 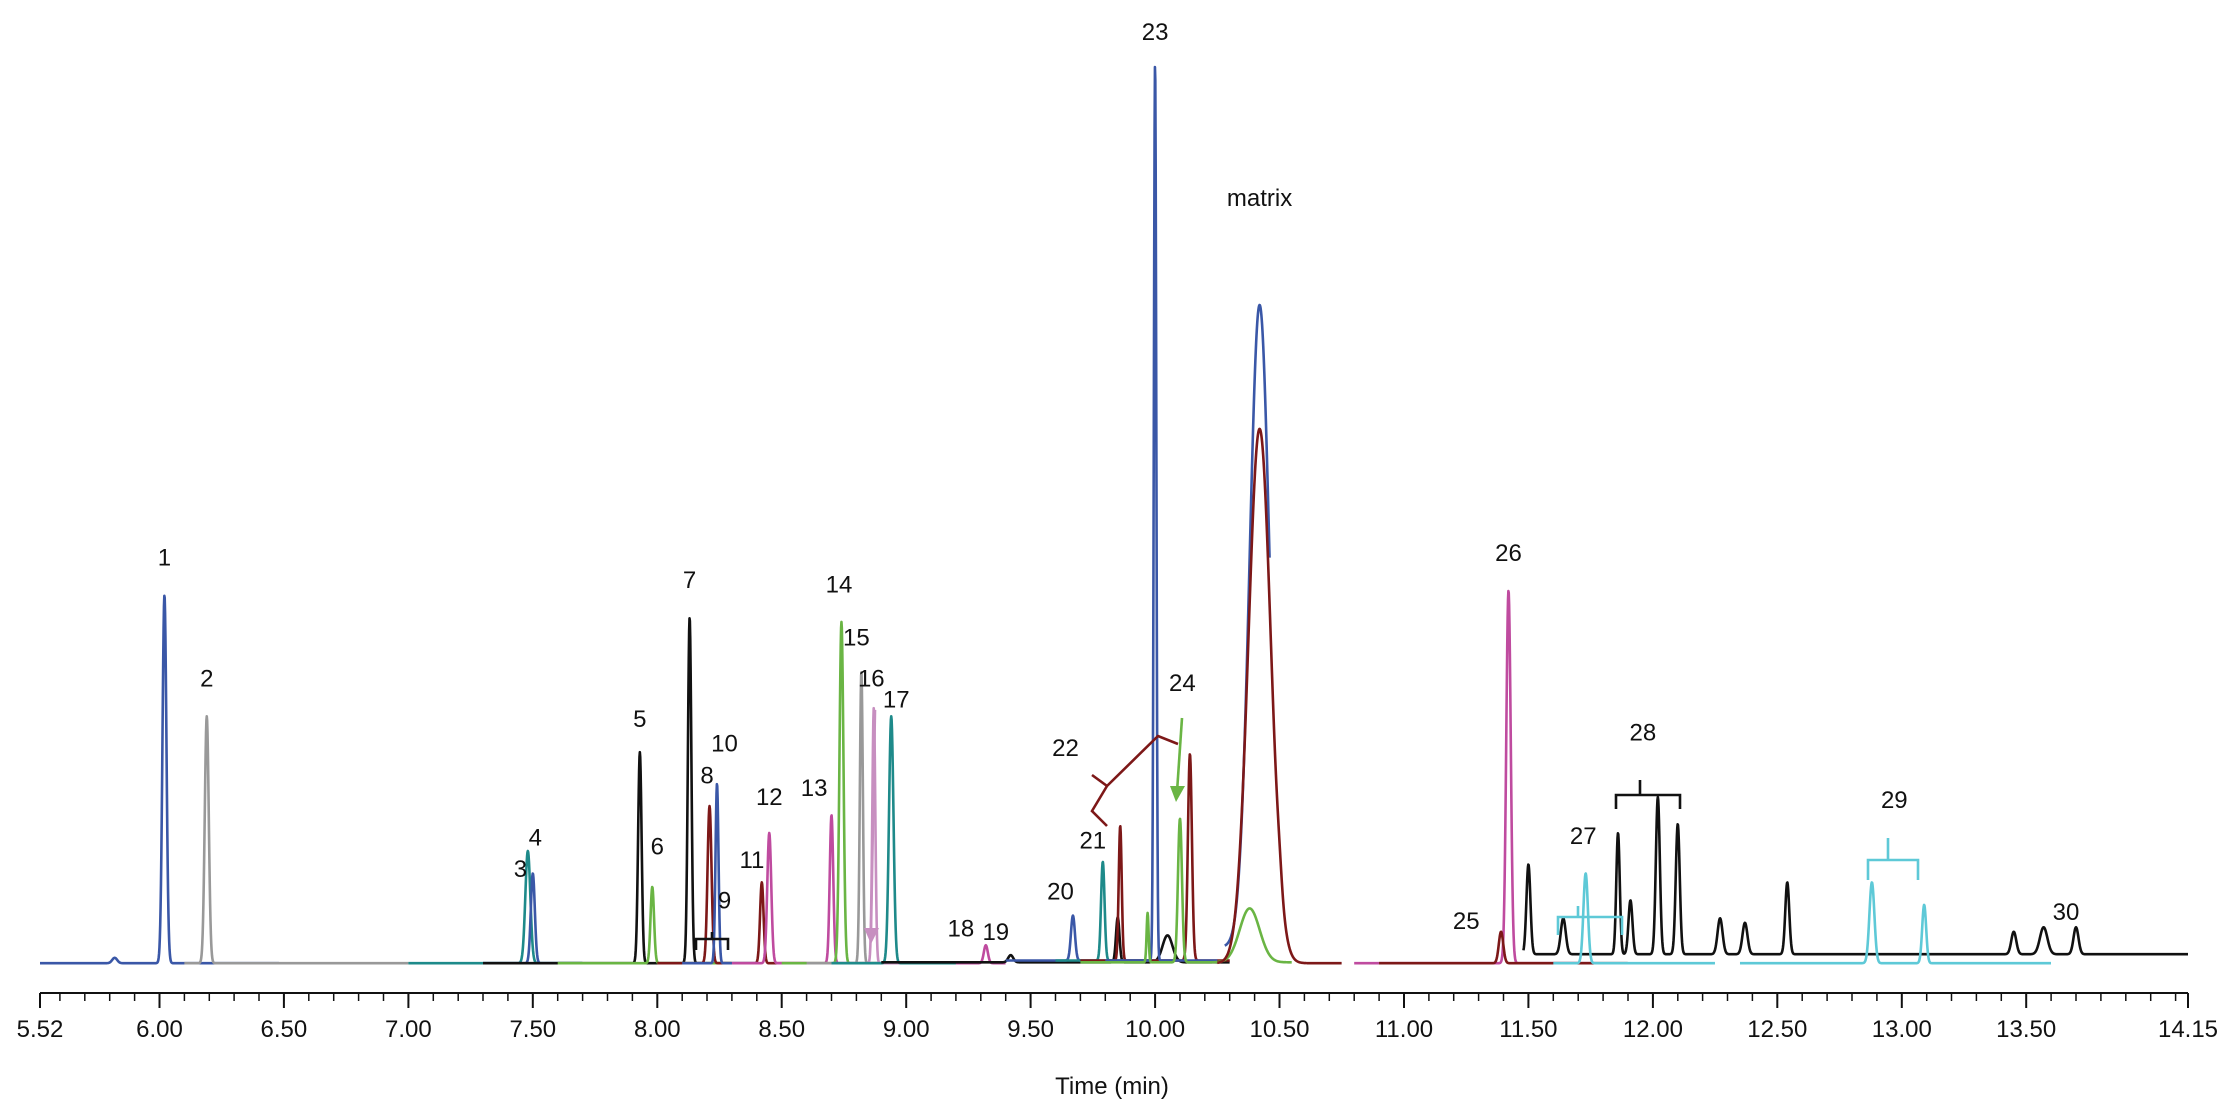 I want to click on x-tick-label: 9.00, so click(x=906, y=1029).